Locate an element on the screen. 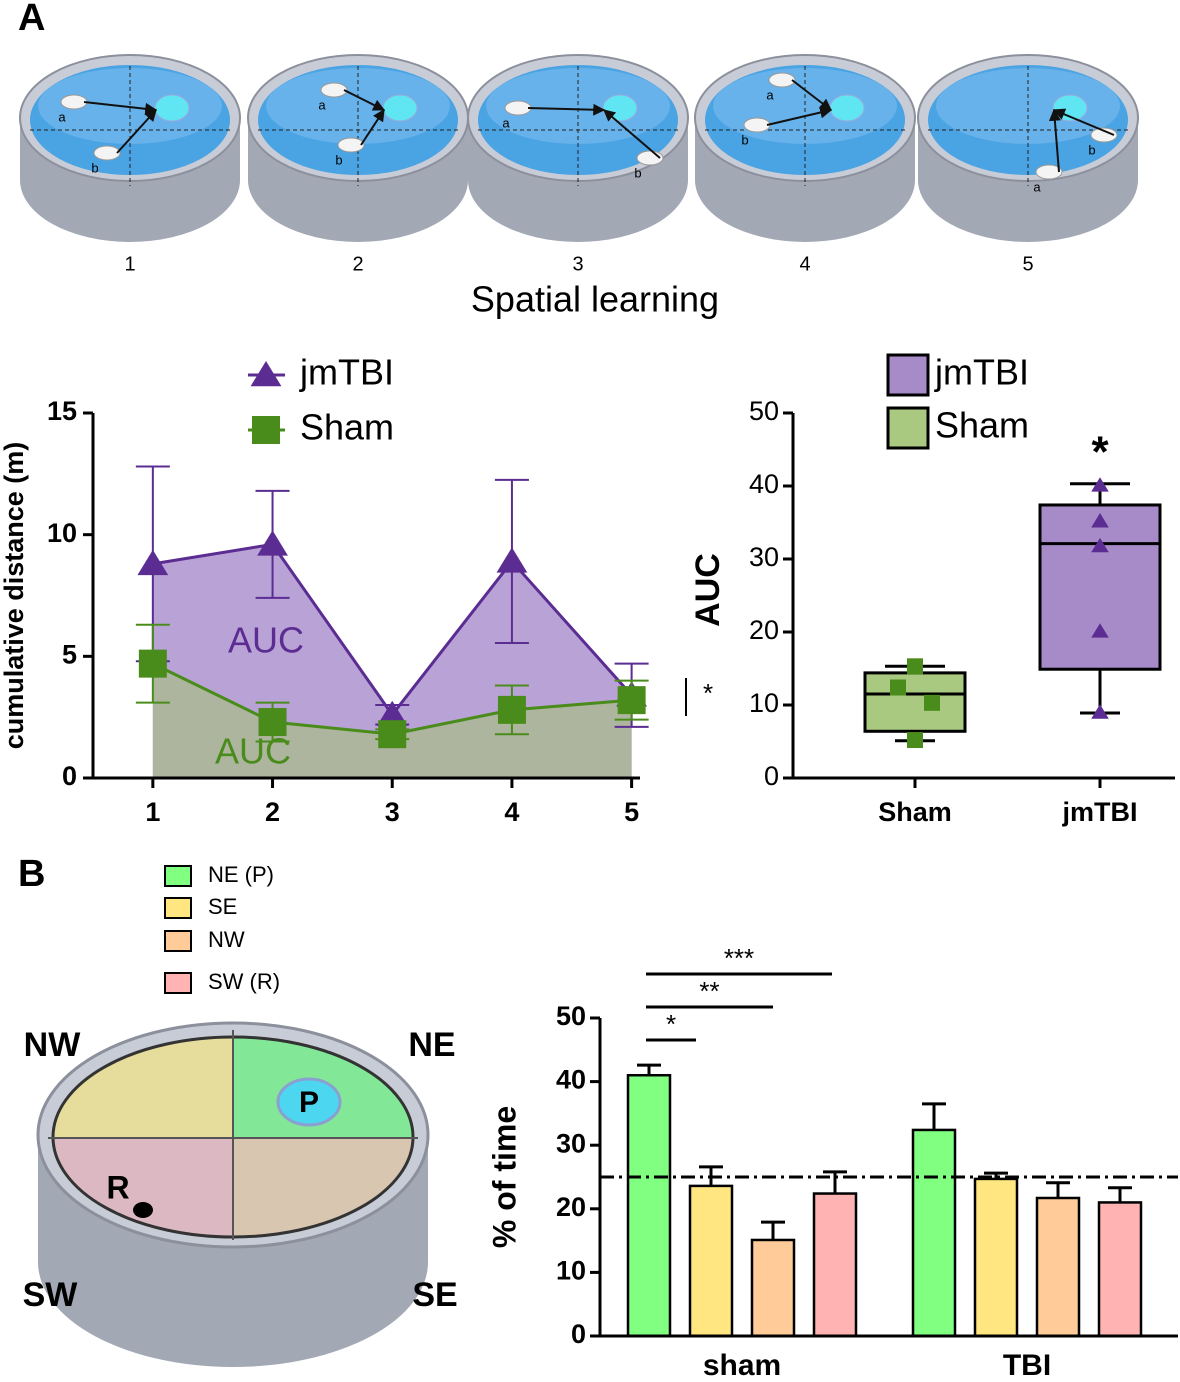 Image resolution: width=1180 pixels, height=1382 pixels. pool-label: 5 is located at coordinates (1027, 264).